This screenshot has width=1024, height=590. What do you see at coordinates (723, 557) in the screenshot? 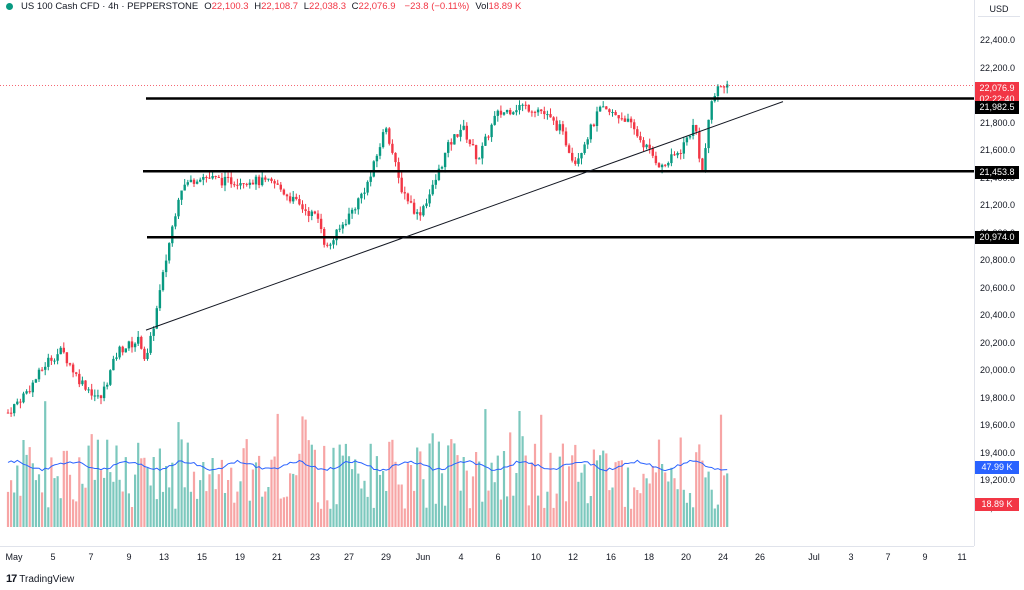
I see `time-tick-label: 24` at bounding box center [723, 557].